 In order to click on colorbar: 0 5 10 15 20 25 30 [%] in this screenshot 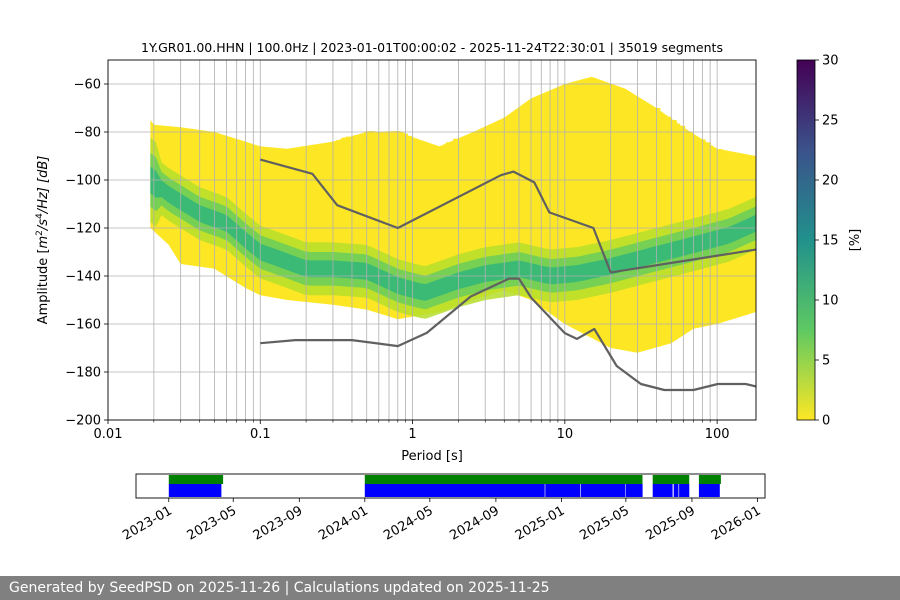, I will do `click(829, 241)`.